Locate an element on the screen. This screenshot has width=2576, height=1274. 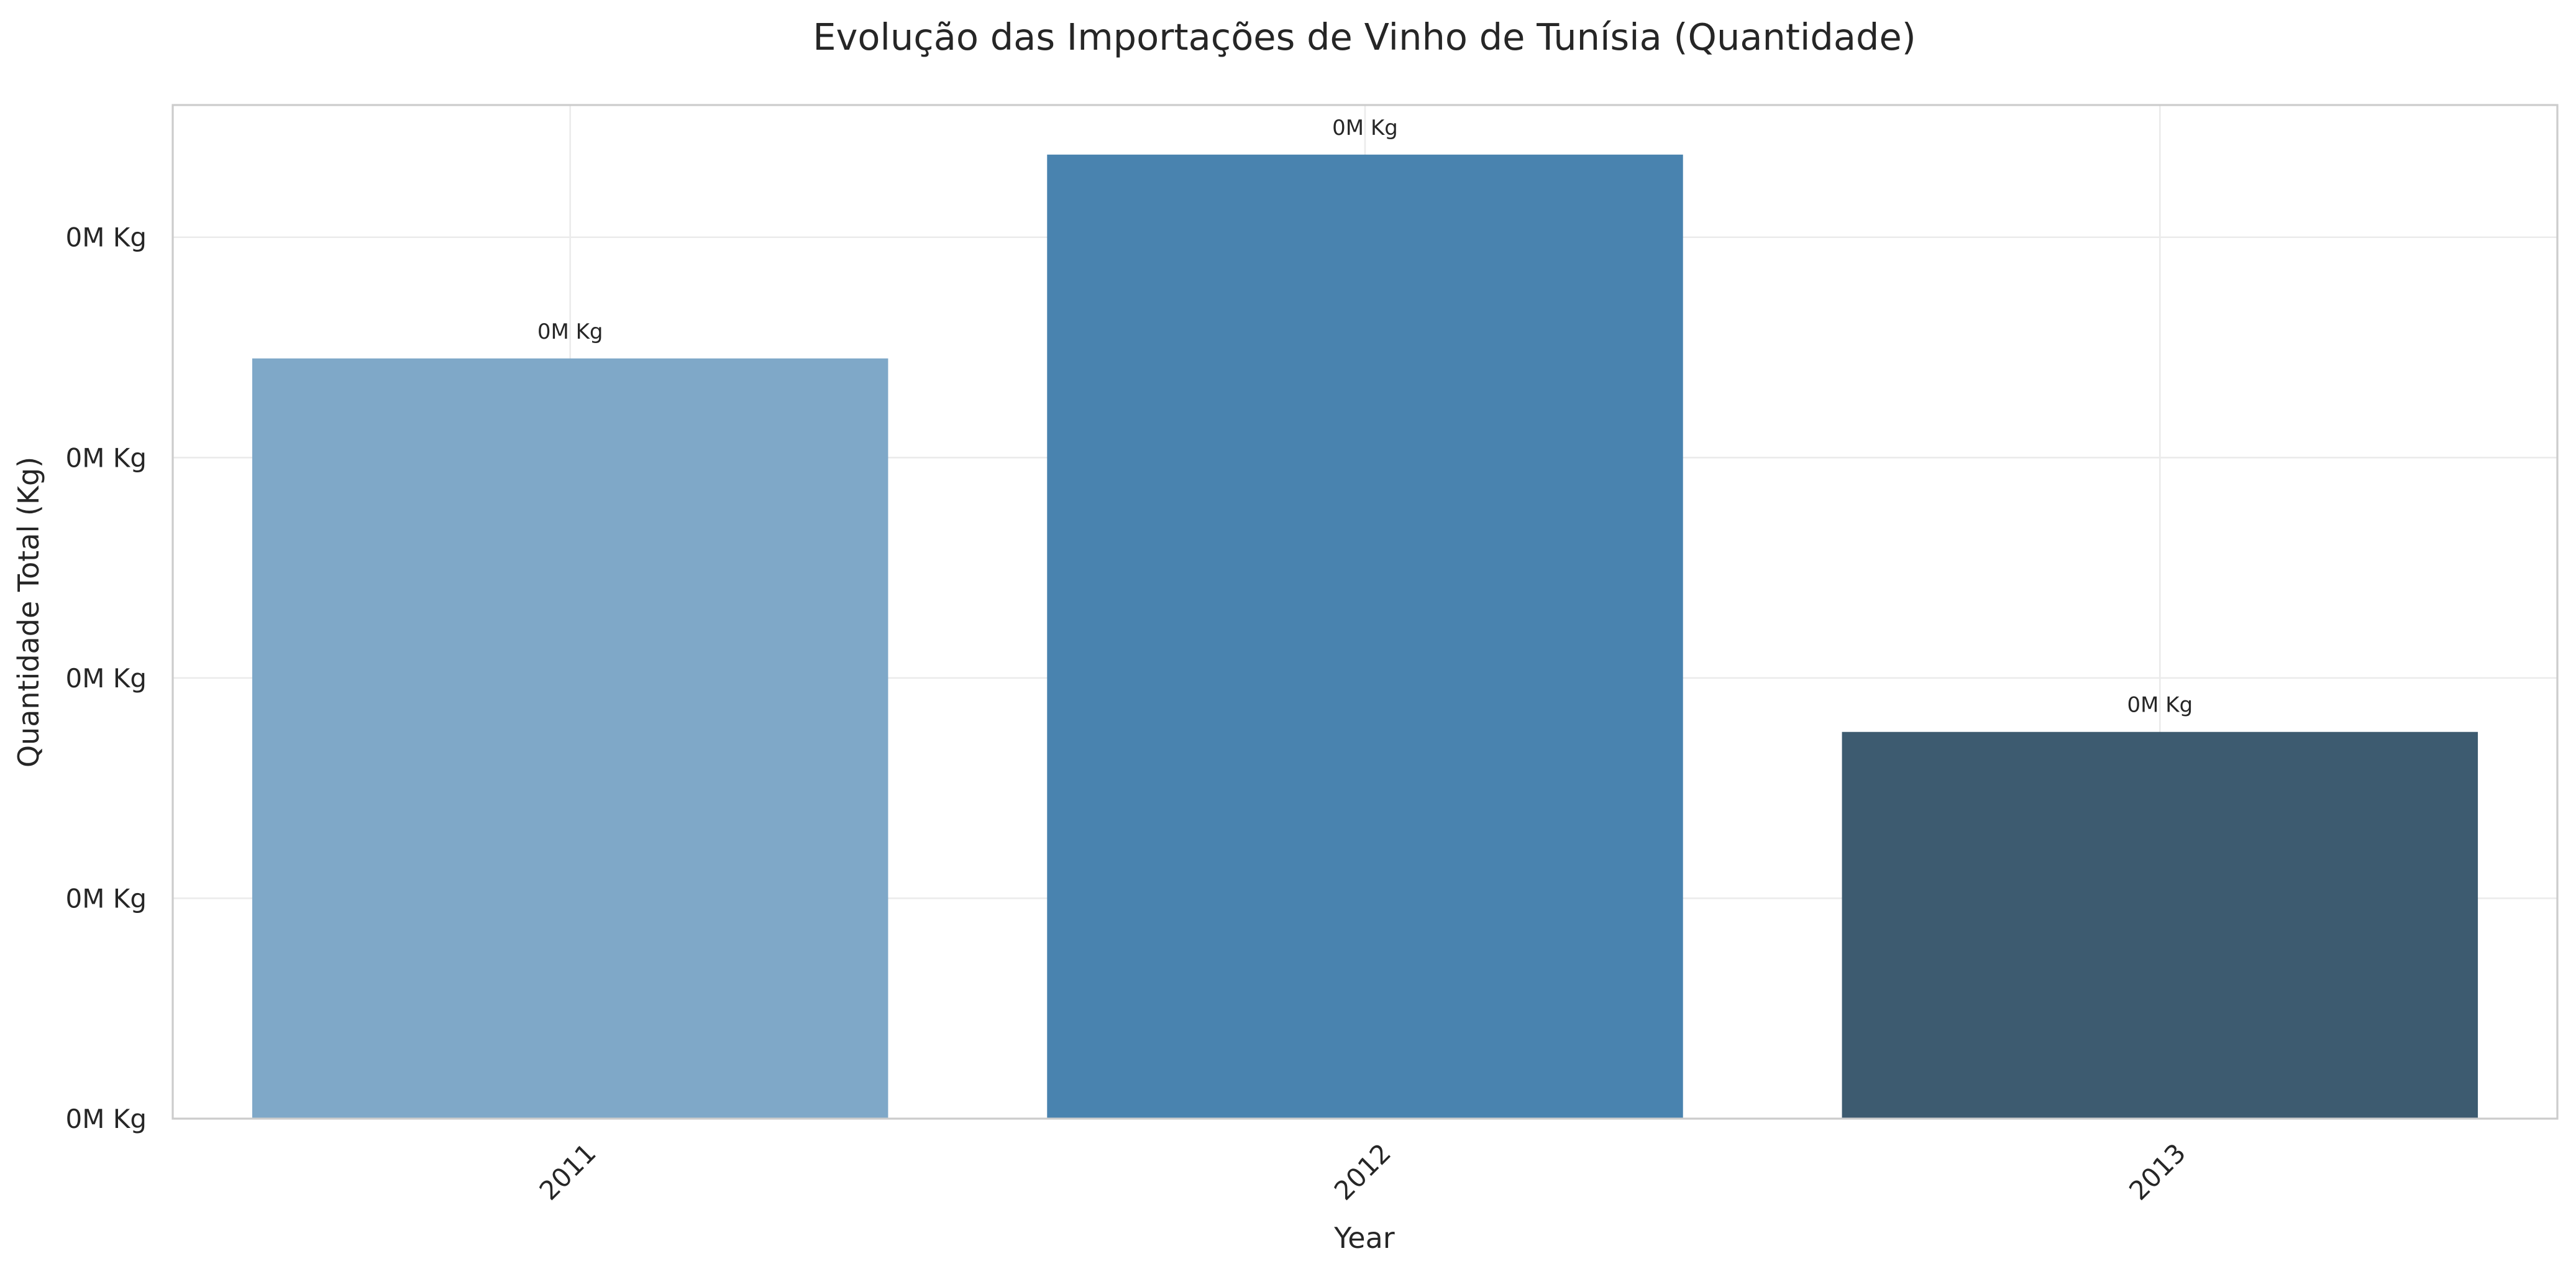
x-tick-label: 2012 is located at coordinates (1362, 1171).